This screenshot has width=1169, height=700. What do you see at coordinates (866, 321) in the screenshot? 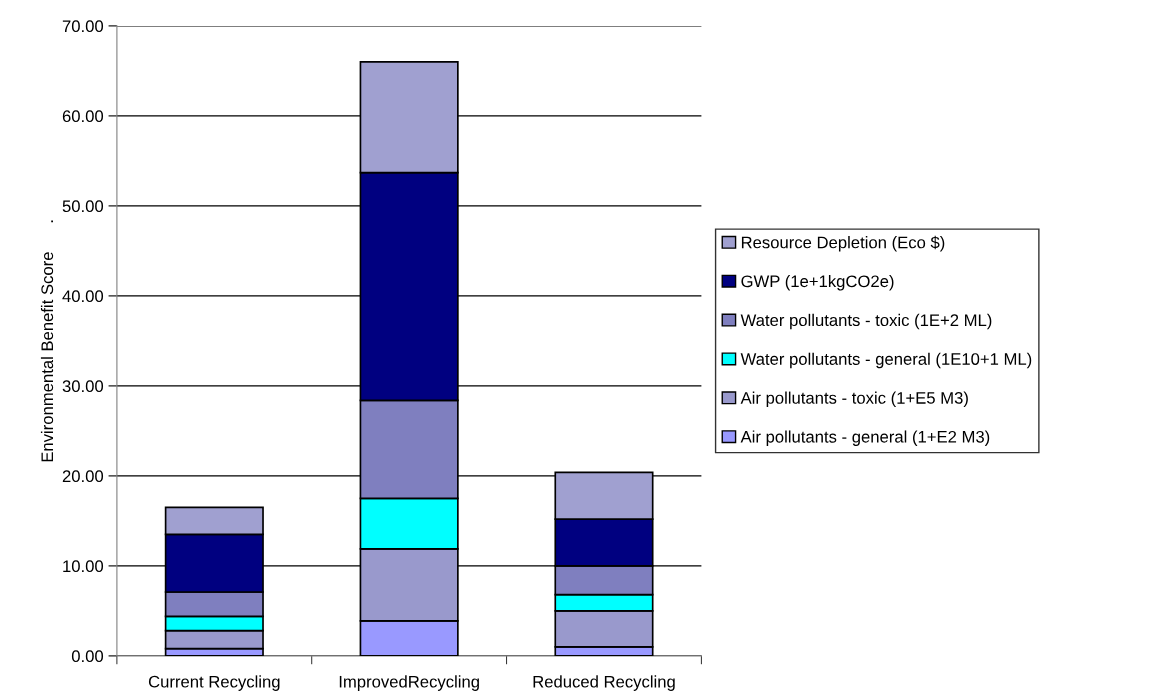
I see `legend-label: Water pollutants - toxic (1E+2 ML)` at bounding box center [866, 321].